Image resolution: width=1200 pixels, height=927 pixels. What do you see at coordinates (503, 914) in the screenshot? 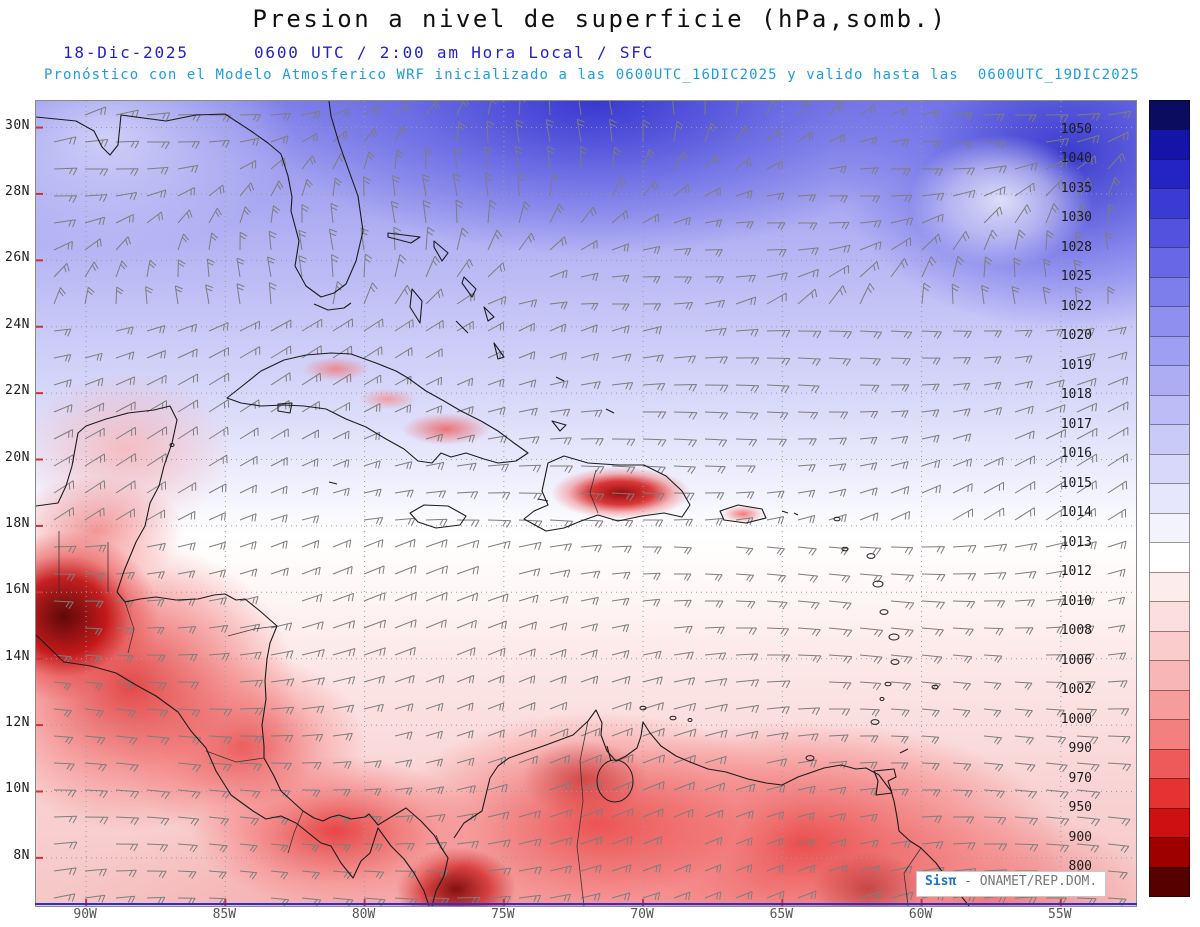
I see `lon-label: 75W` at bounding box center [503, 914].